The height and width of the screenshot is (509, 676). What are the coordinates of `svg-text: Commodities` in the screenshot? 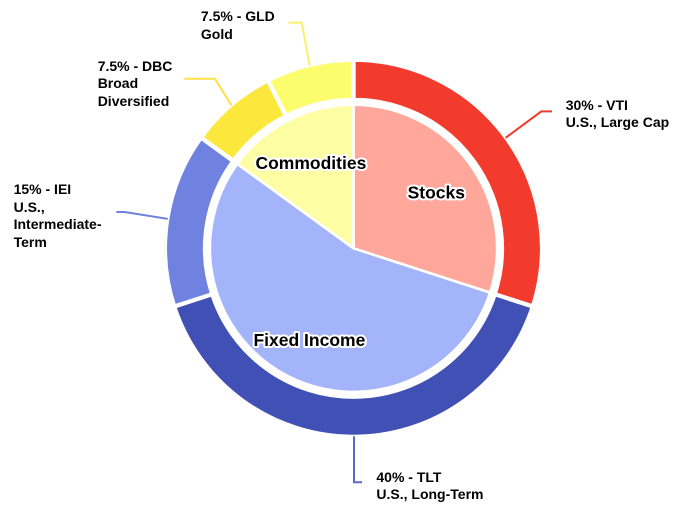 It's located at (310, 163).